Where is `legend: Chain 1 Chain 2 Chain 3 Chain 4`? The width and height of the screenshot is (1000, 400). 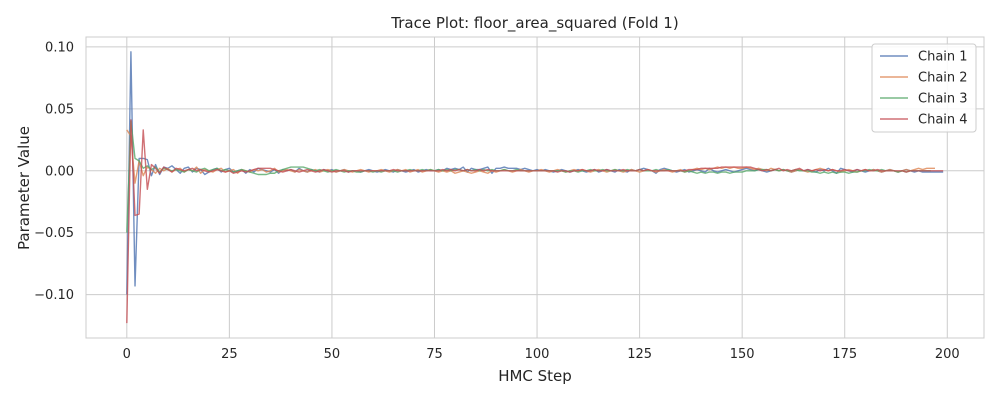 legend: Chain 1 Chain 2 Chain 3 Chain 4 is located at coordinates (924, 88).